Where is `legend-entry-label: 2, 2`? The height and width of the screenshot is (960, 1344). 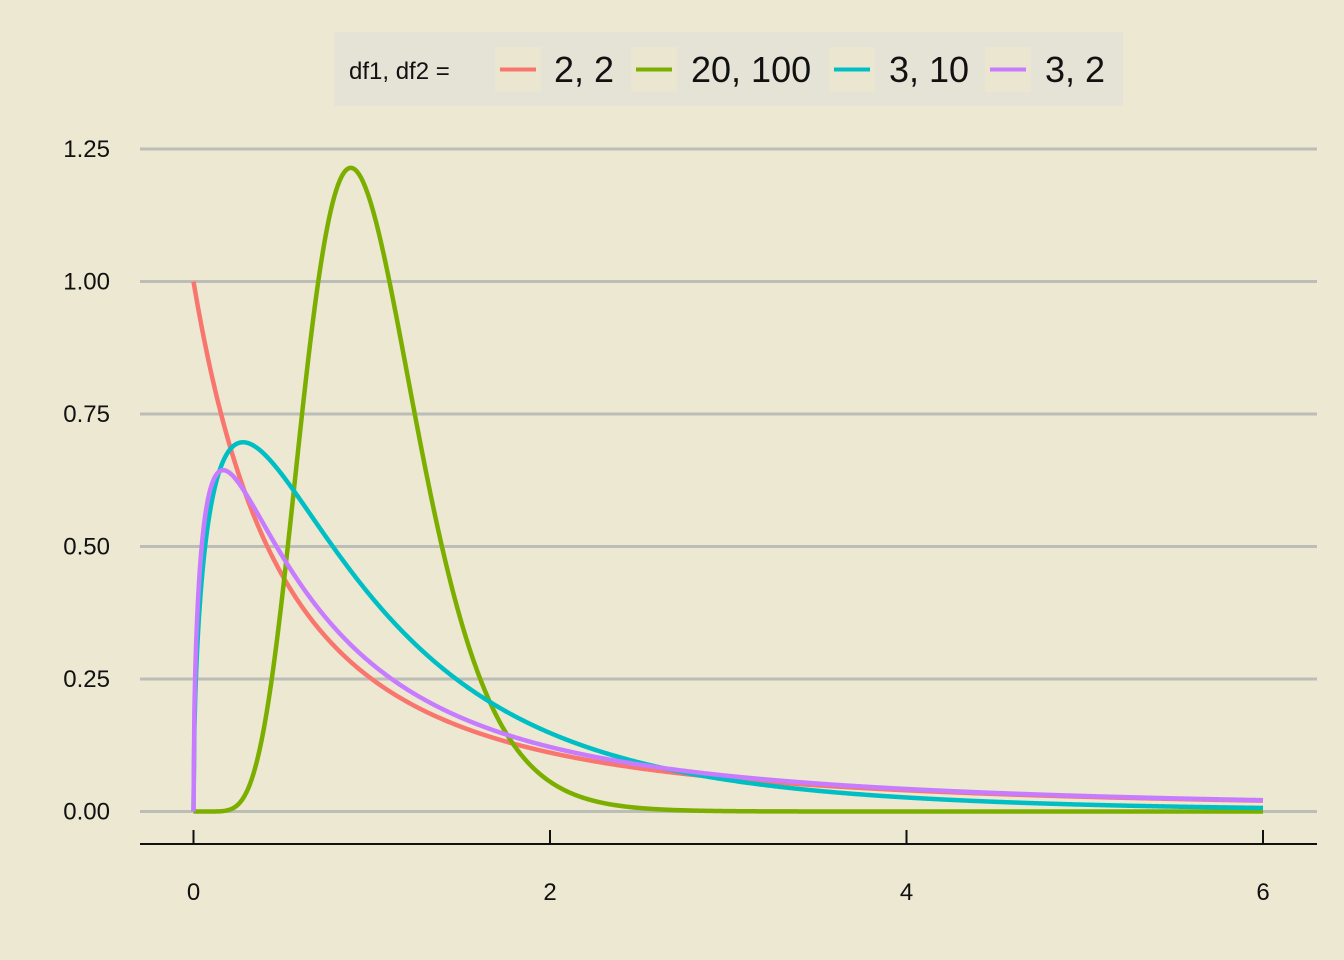 legend-entry-label: 2, 2 is located at coordinates (584, 69).